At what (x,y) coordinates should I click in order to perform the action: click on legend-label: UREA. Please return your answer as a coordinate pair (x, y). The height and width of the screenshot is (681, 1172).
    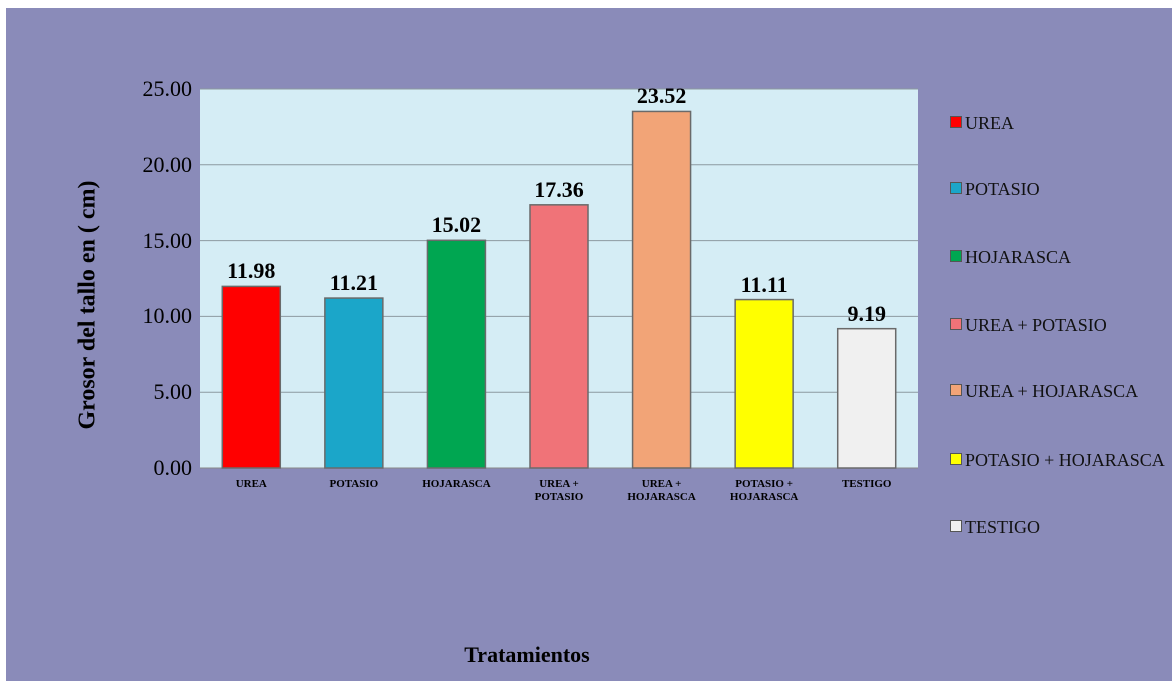
    Looking at the image, I should click on (989, 123).